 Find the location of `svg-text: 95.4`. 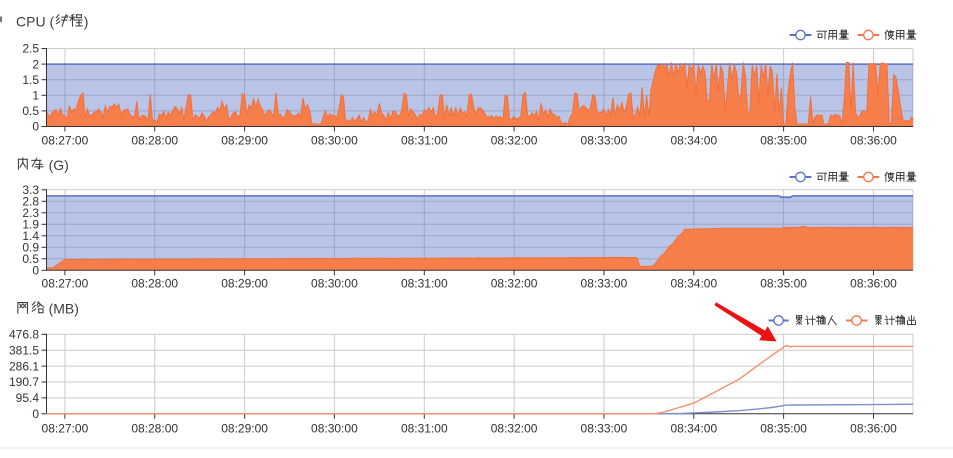

svg-text: 95.4 is located at coordinates (28, 398).